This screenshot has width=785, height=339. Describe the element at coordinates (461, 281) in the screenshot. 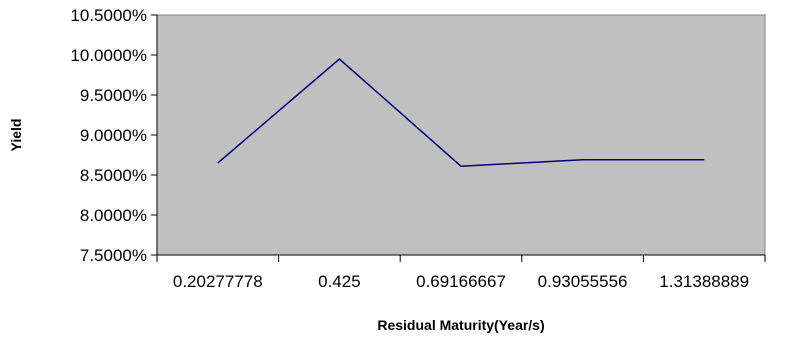

I see `x-tick-label: 0.69166667` at that location.